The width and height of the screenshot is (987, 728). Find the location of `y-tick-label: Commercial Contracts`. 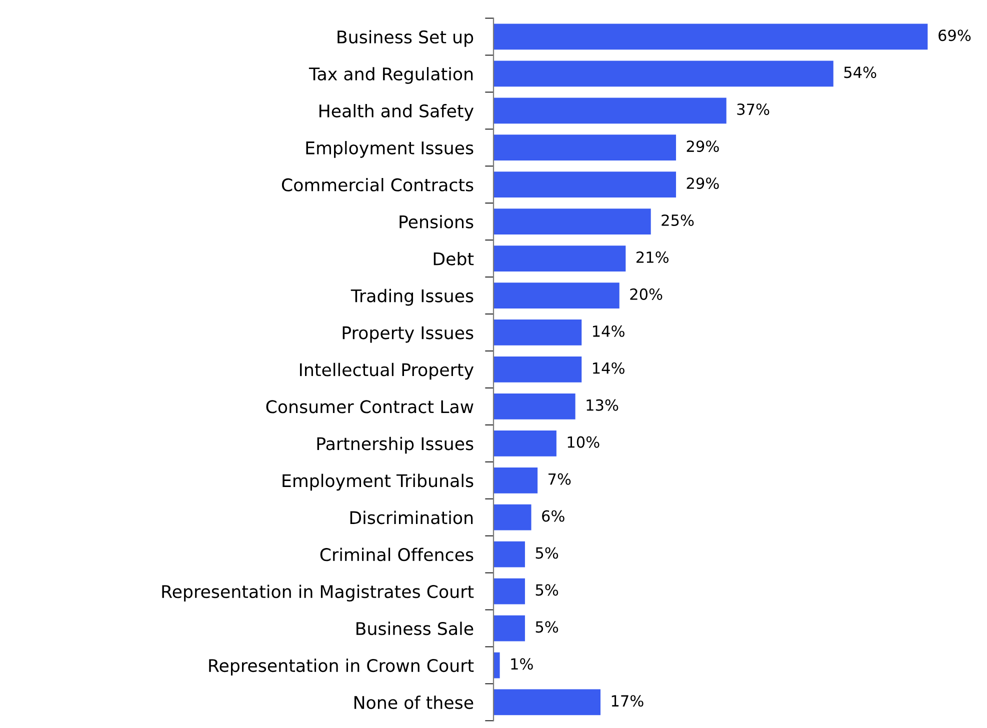

y-tick-label: Commercial Contracts is located at coordinates (378, 185).